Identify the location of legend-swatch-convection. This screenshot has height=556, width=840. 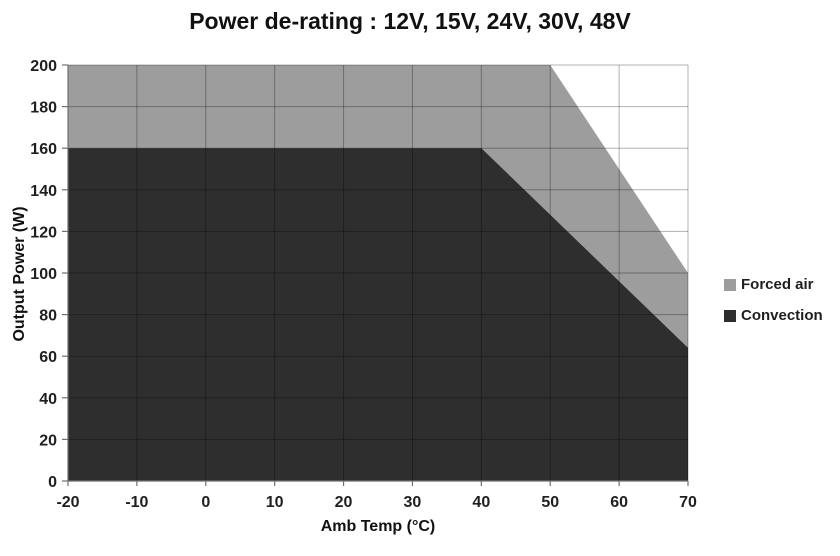
(730, 315).